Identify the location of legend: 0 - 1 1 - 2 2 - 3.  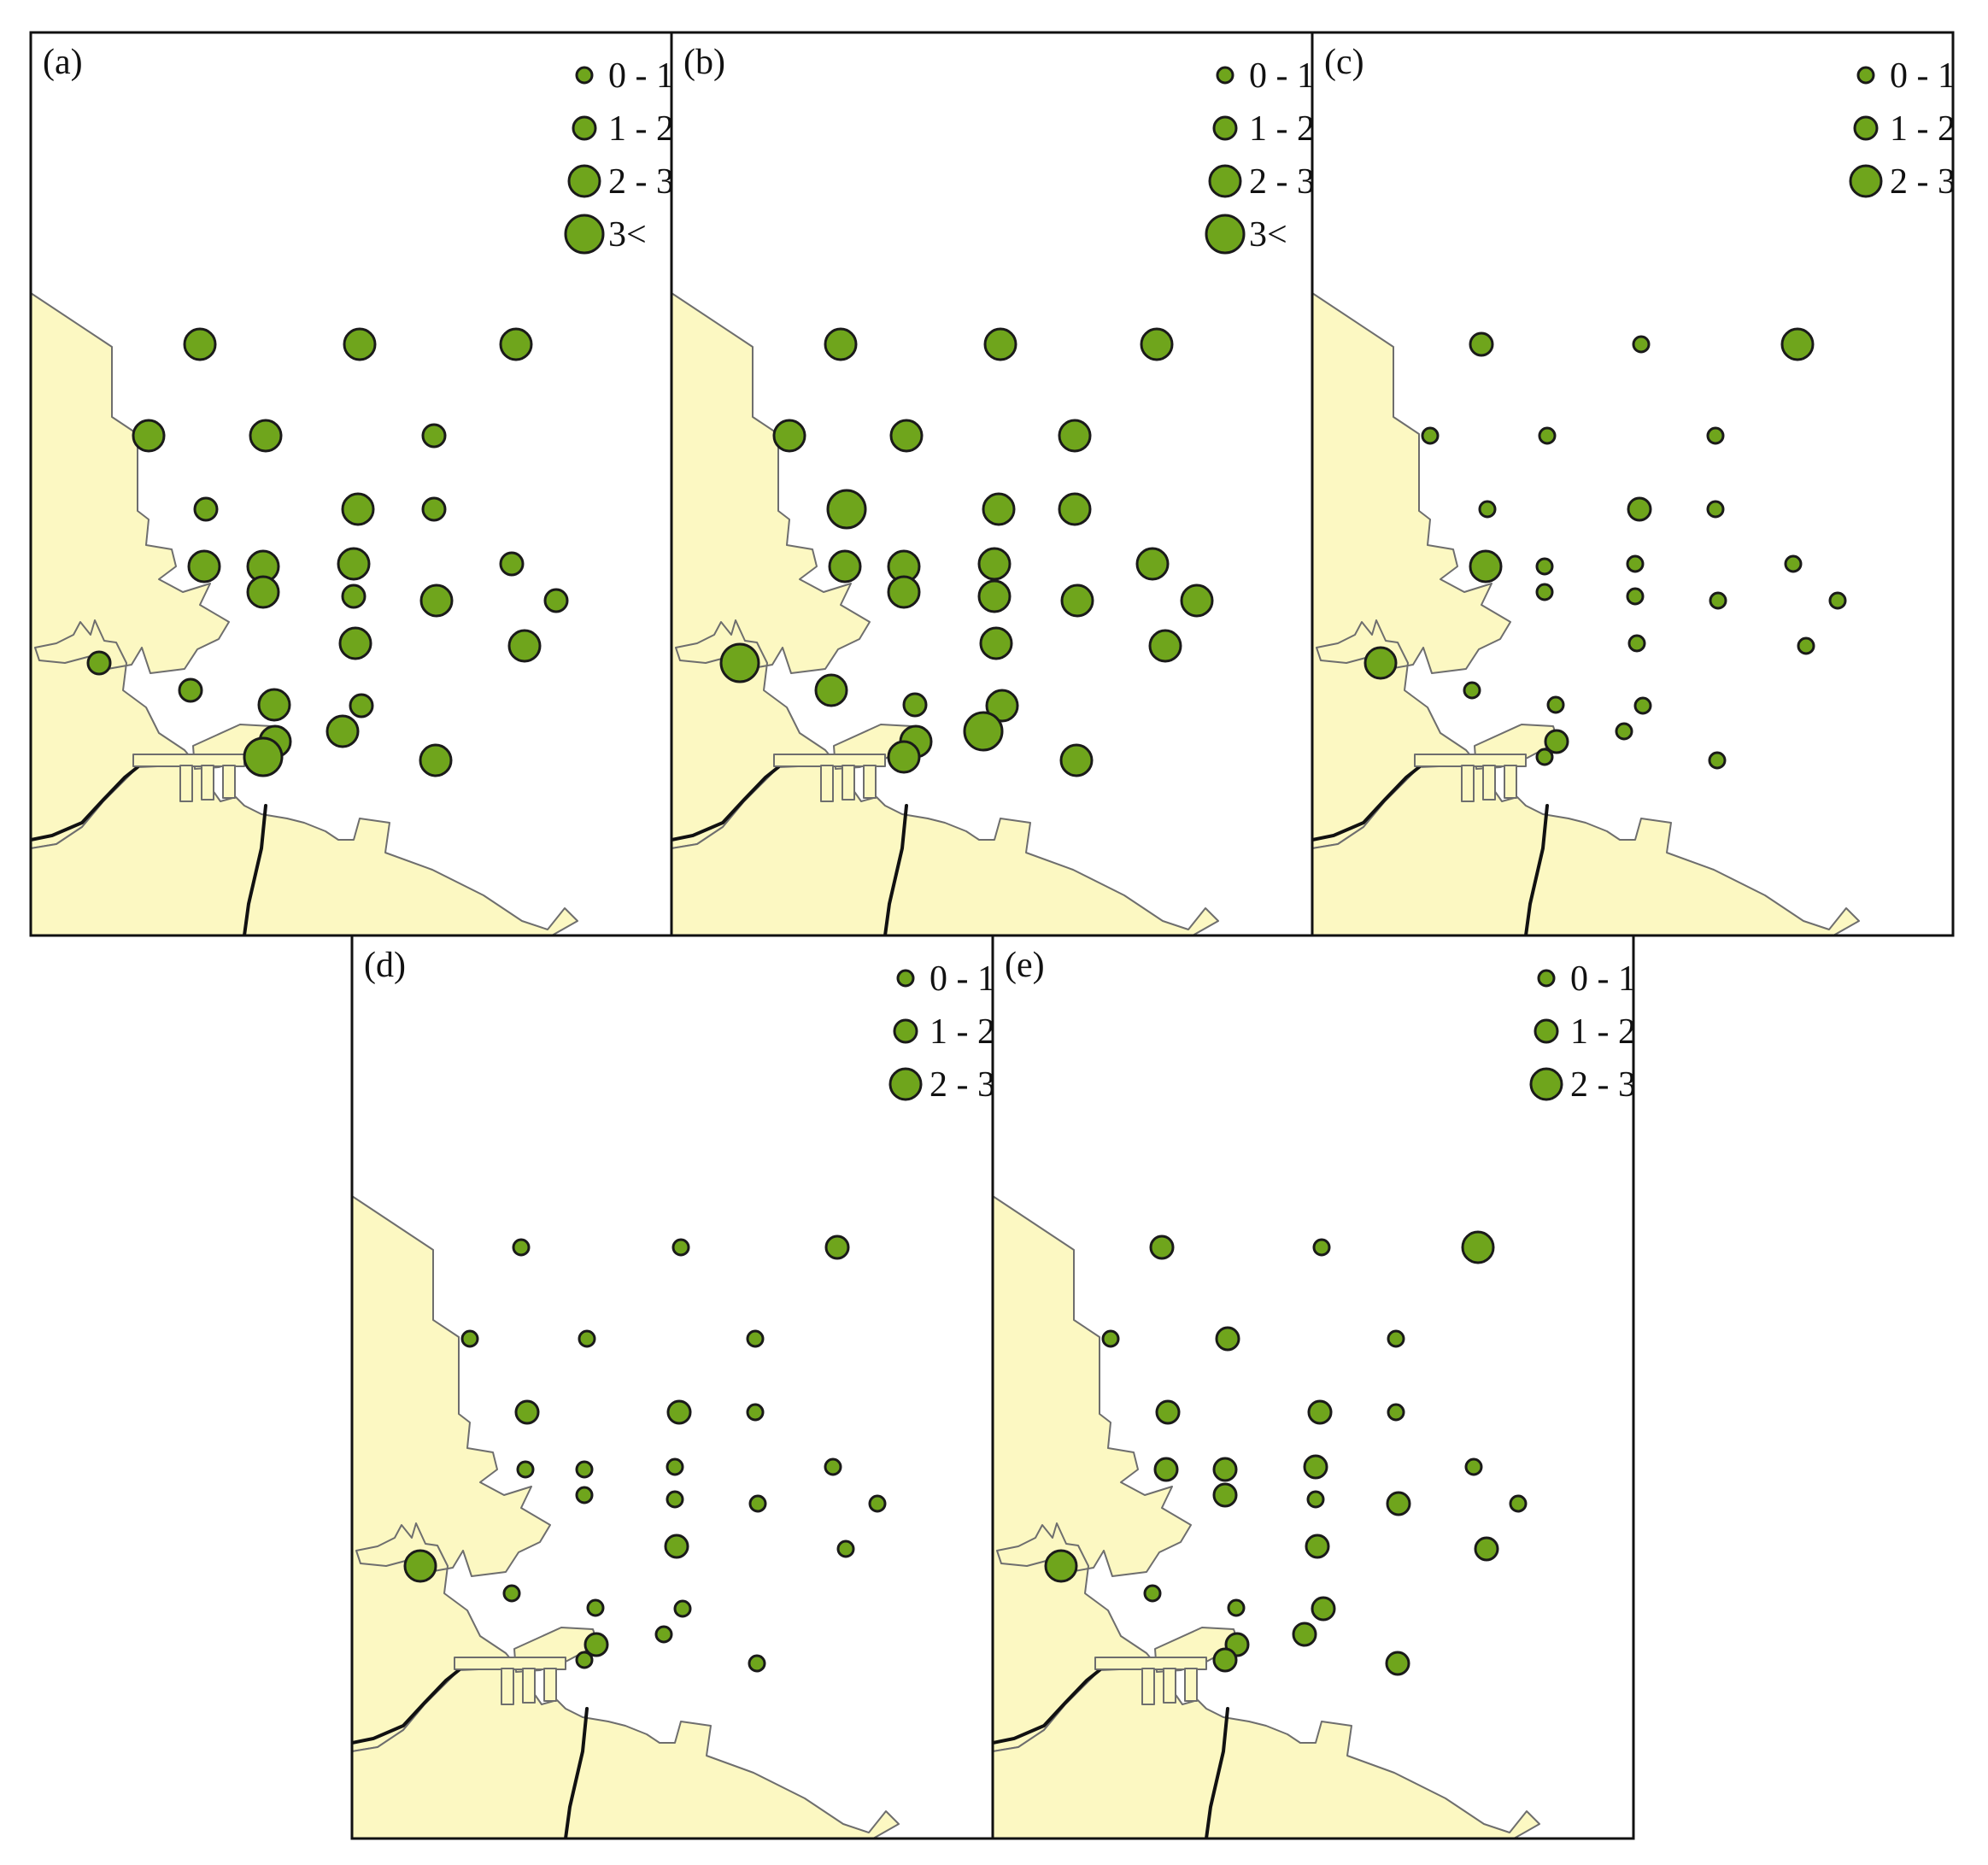
(1902, 129).